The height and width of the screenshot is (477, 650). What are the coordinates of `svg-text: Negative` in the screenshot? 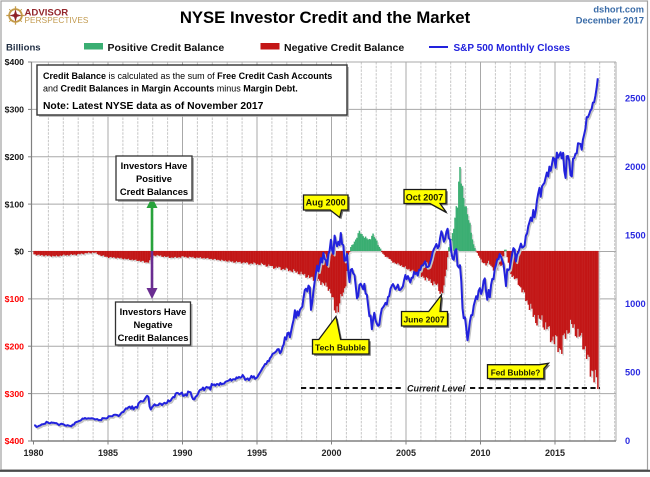 It's located at (152, 324).